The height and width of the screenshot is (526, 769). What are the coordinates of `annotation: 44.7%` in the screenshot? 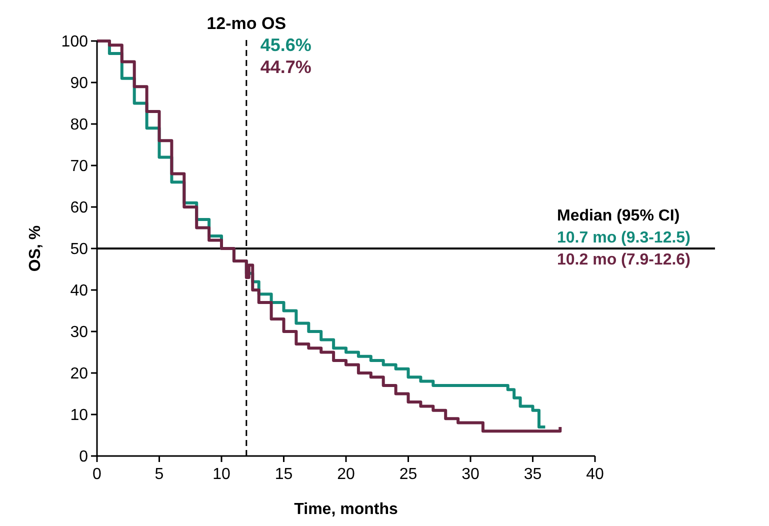 It's located at (286, 67).